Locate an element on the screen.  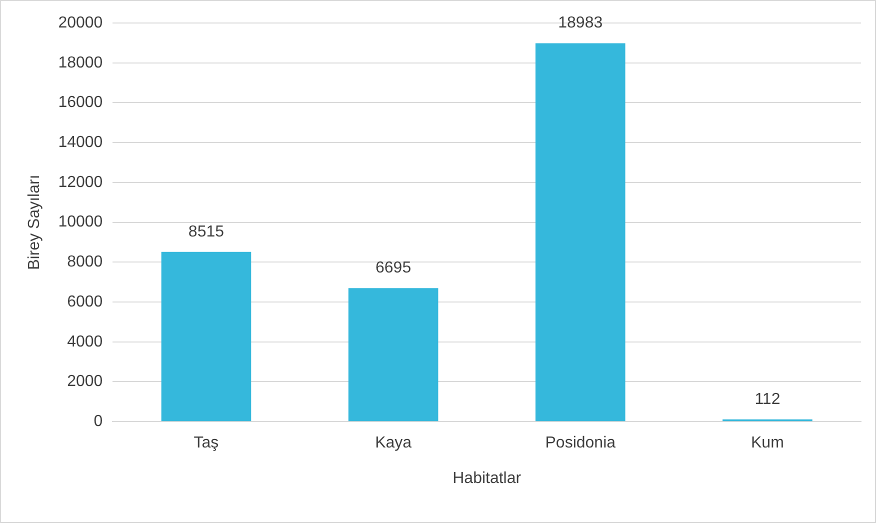
y-tick-label: 12000 is located at coordinates (80, 182).